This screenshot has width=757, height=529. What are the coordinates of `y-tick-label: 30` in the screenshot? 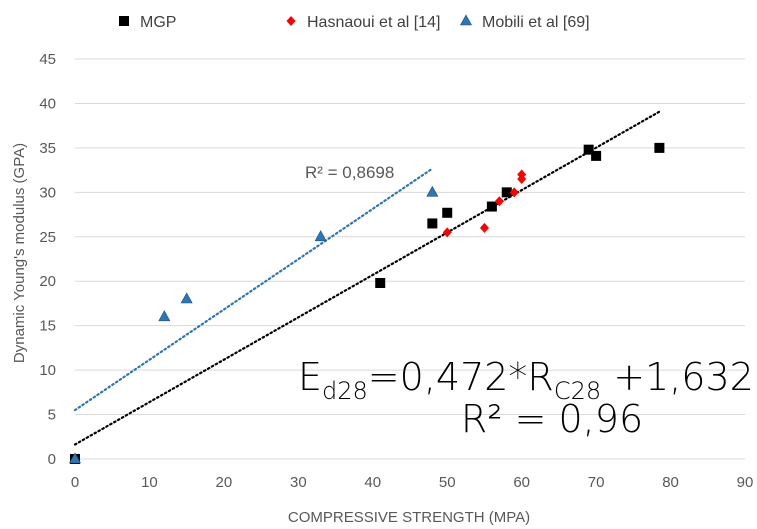 It's located at (47, 192).